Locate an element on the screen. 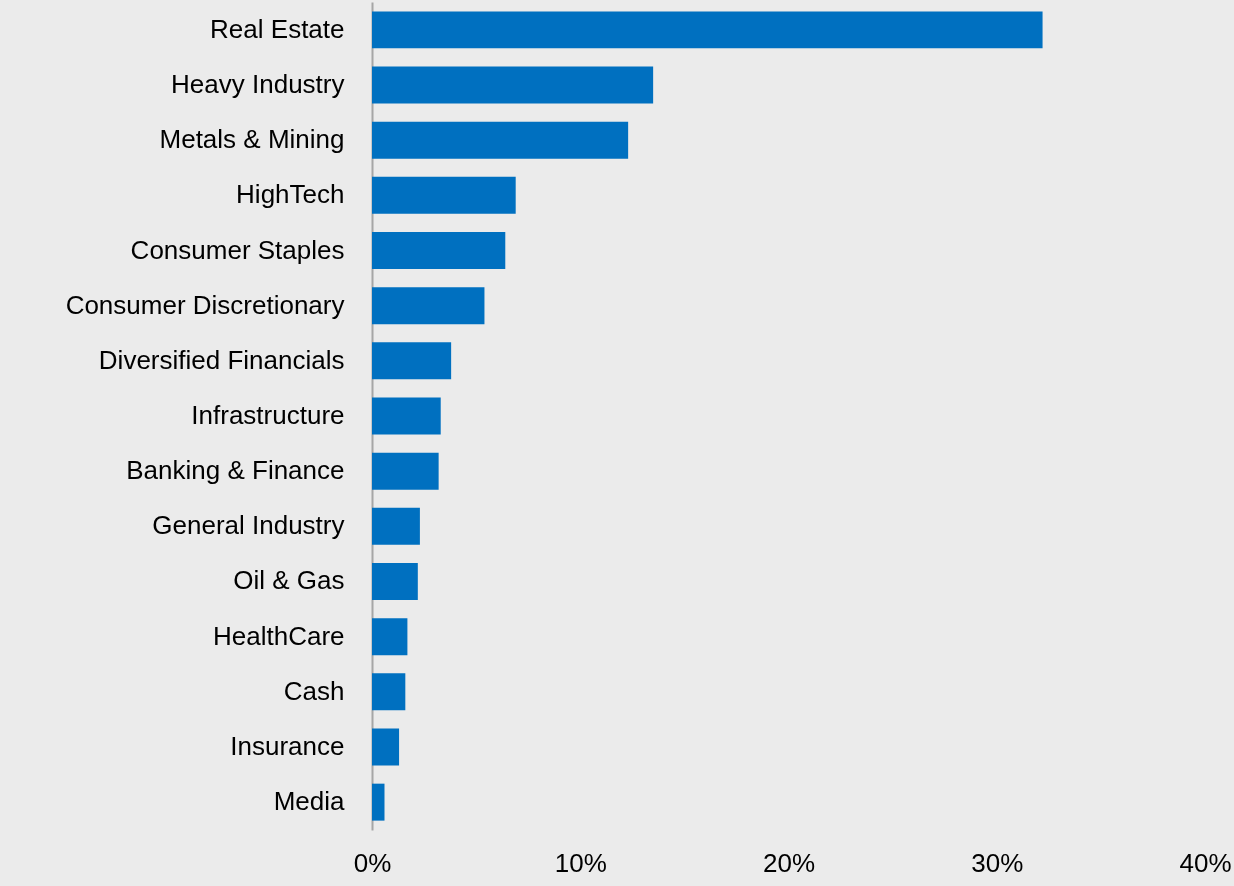 The image size is (1234, 886). y-tick-label: Consumer Discretionary is located at coordinates (205, 304).